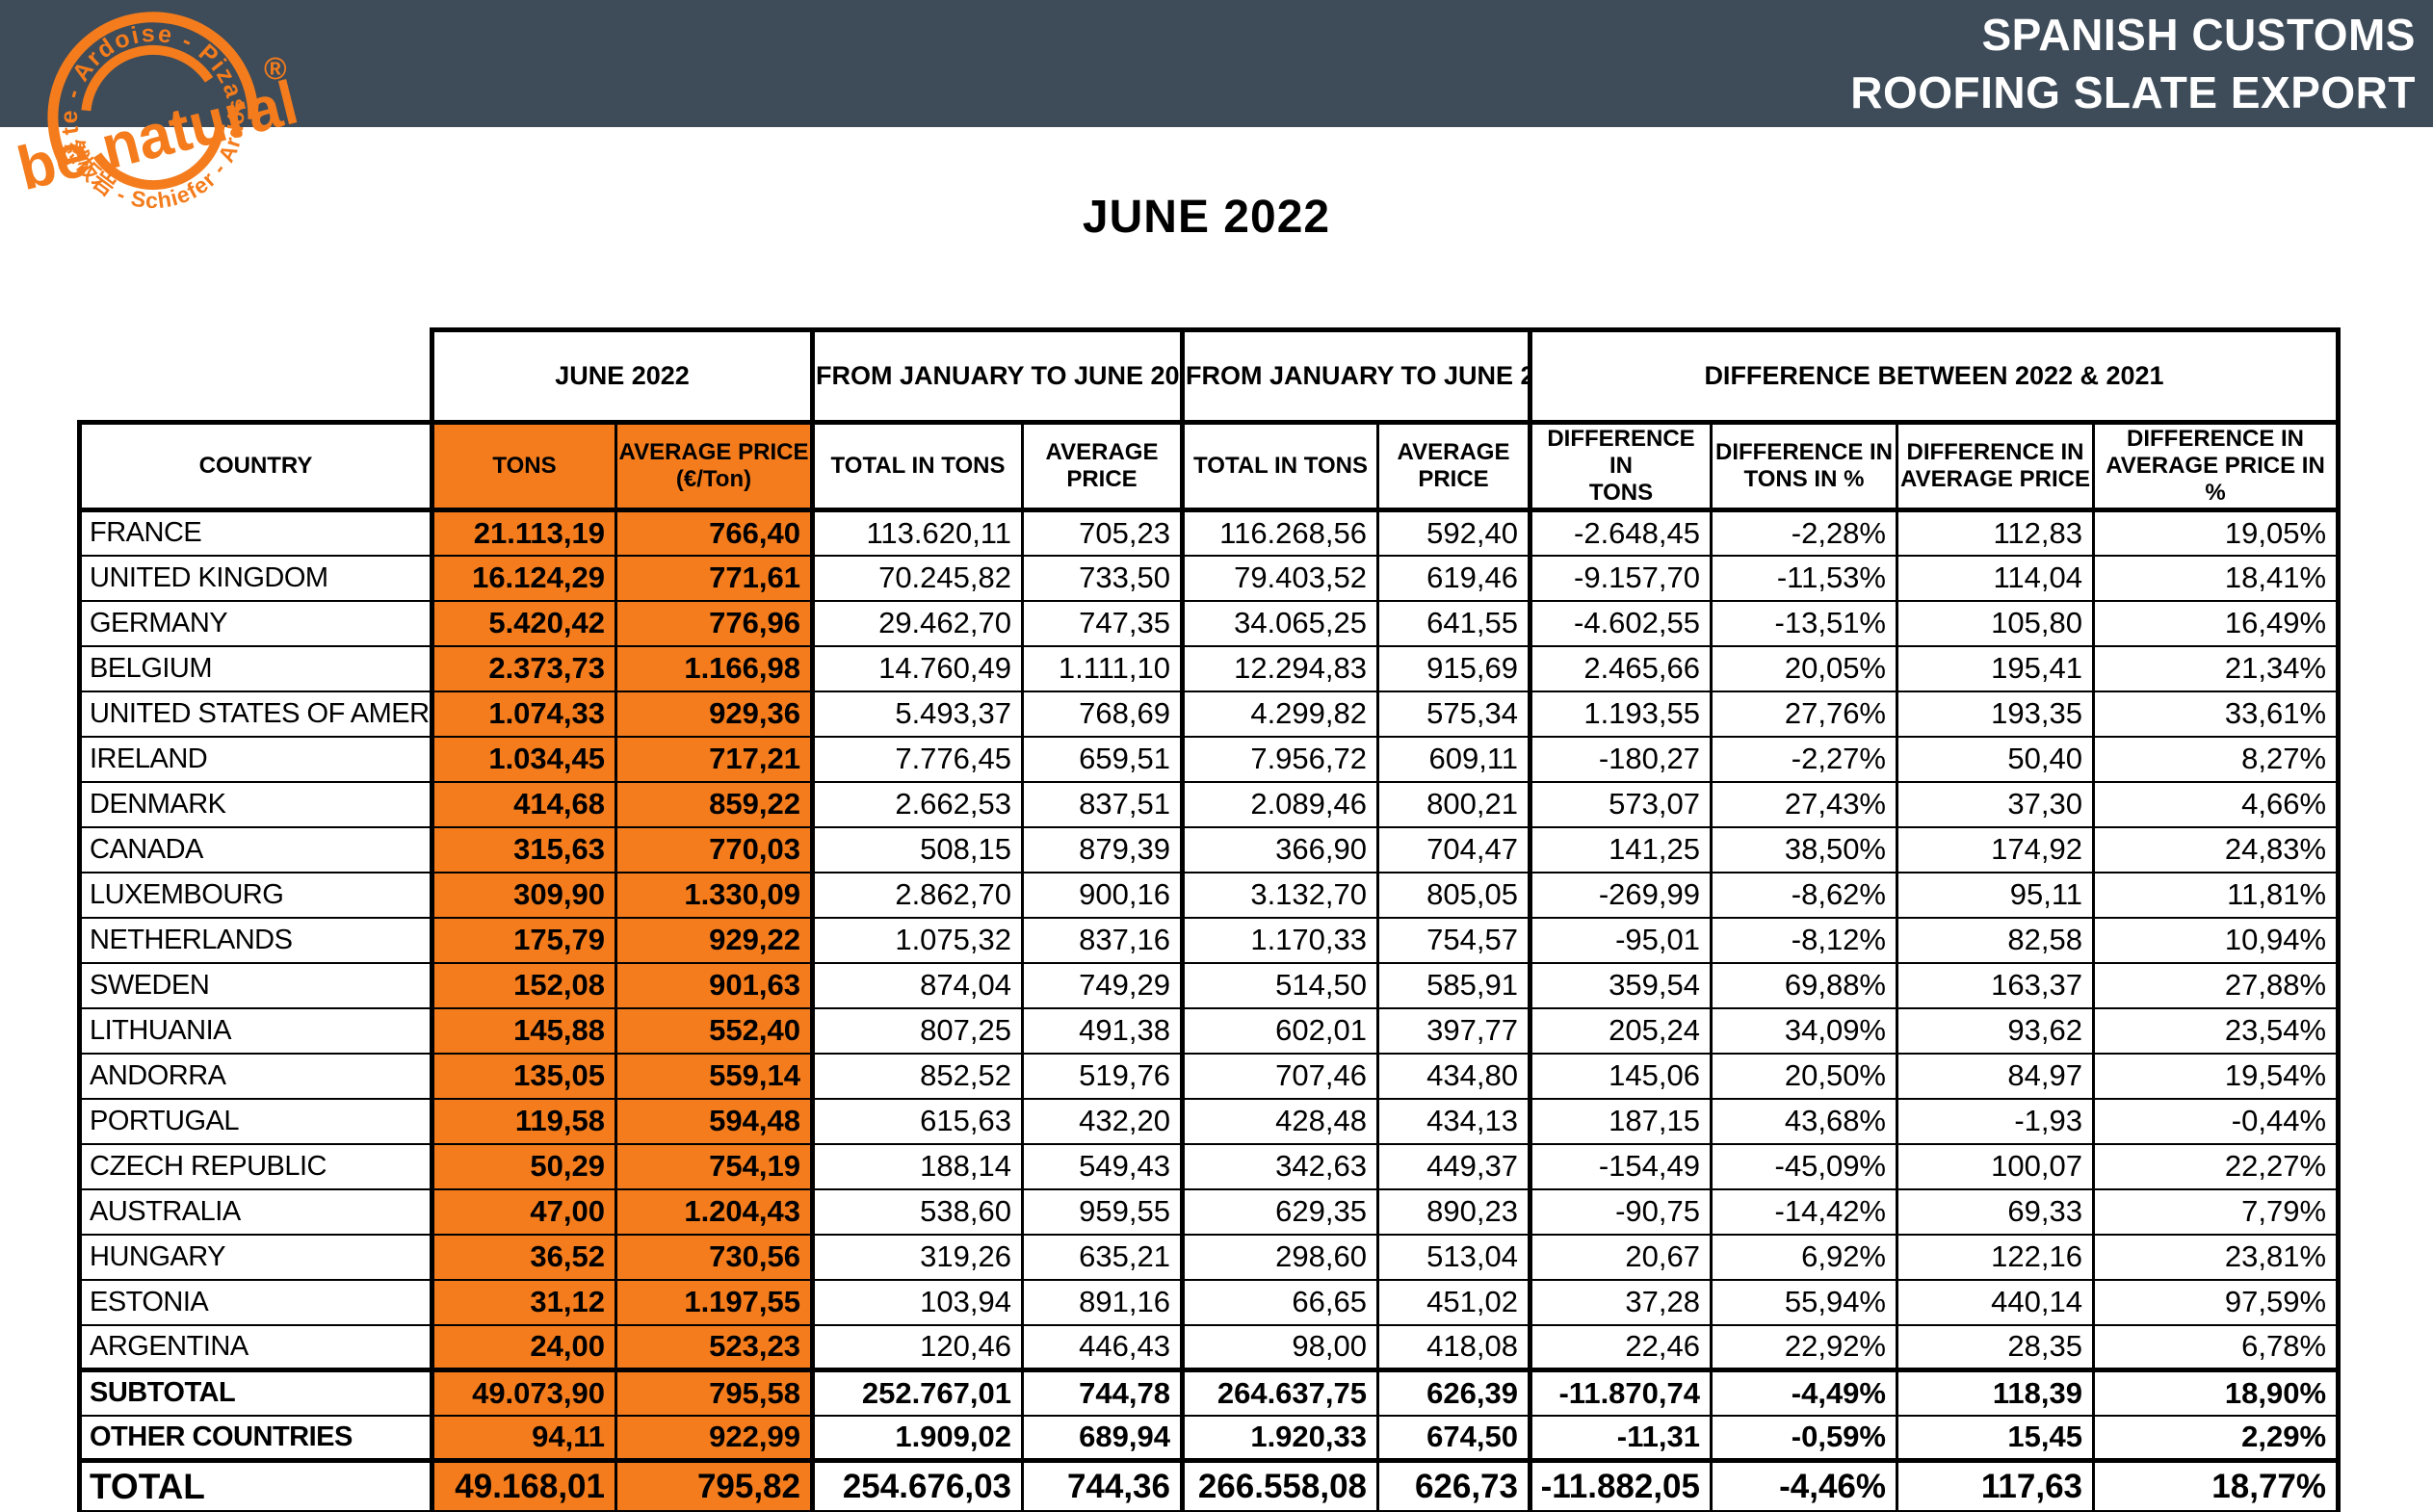 The height and width of the screenshot is (1512, 2433). What do you see at coordinates (1453, 759) in the screenshot?
I see `avg-price-2021-cell: 609,11` at bounding box center [1453, 759].